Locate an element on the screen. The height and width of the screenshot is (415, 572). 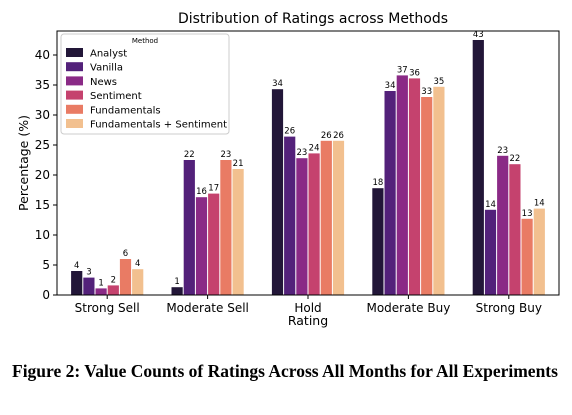
y-tick-label: 30 is located at coordinates (42, 115).